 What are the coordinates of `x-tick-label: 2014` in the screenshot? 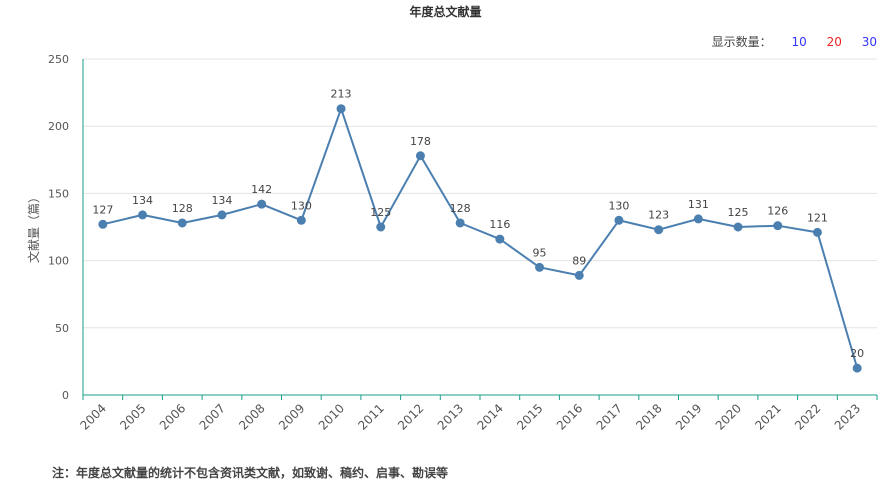 It's located at (489, 416).